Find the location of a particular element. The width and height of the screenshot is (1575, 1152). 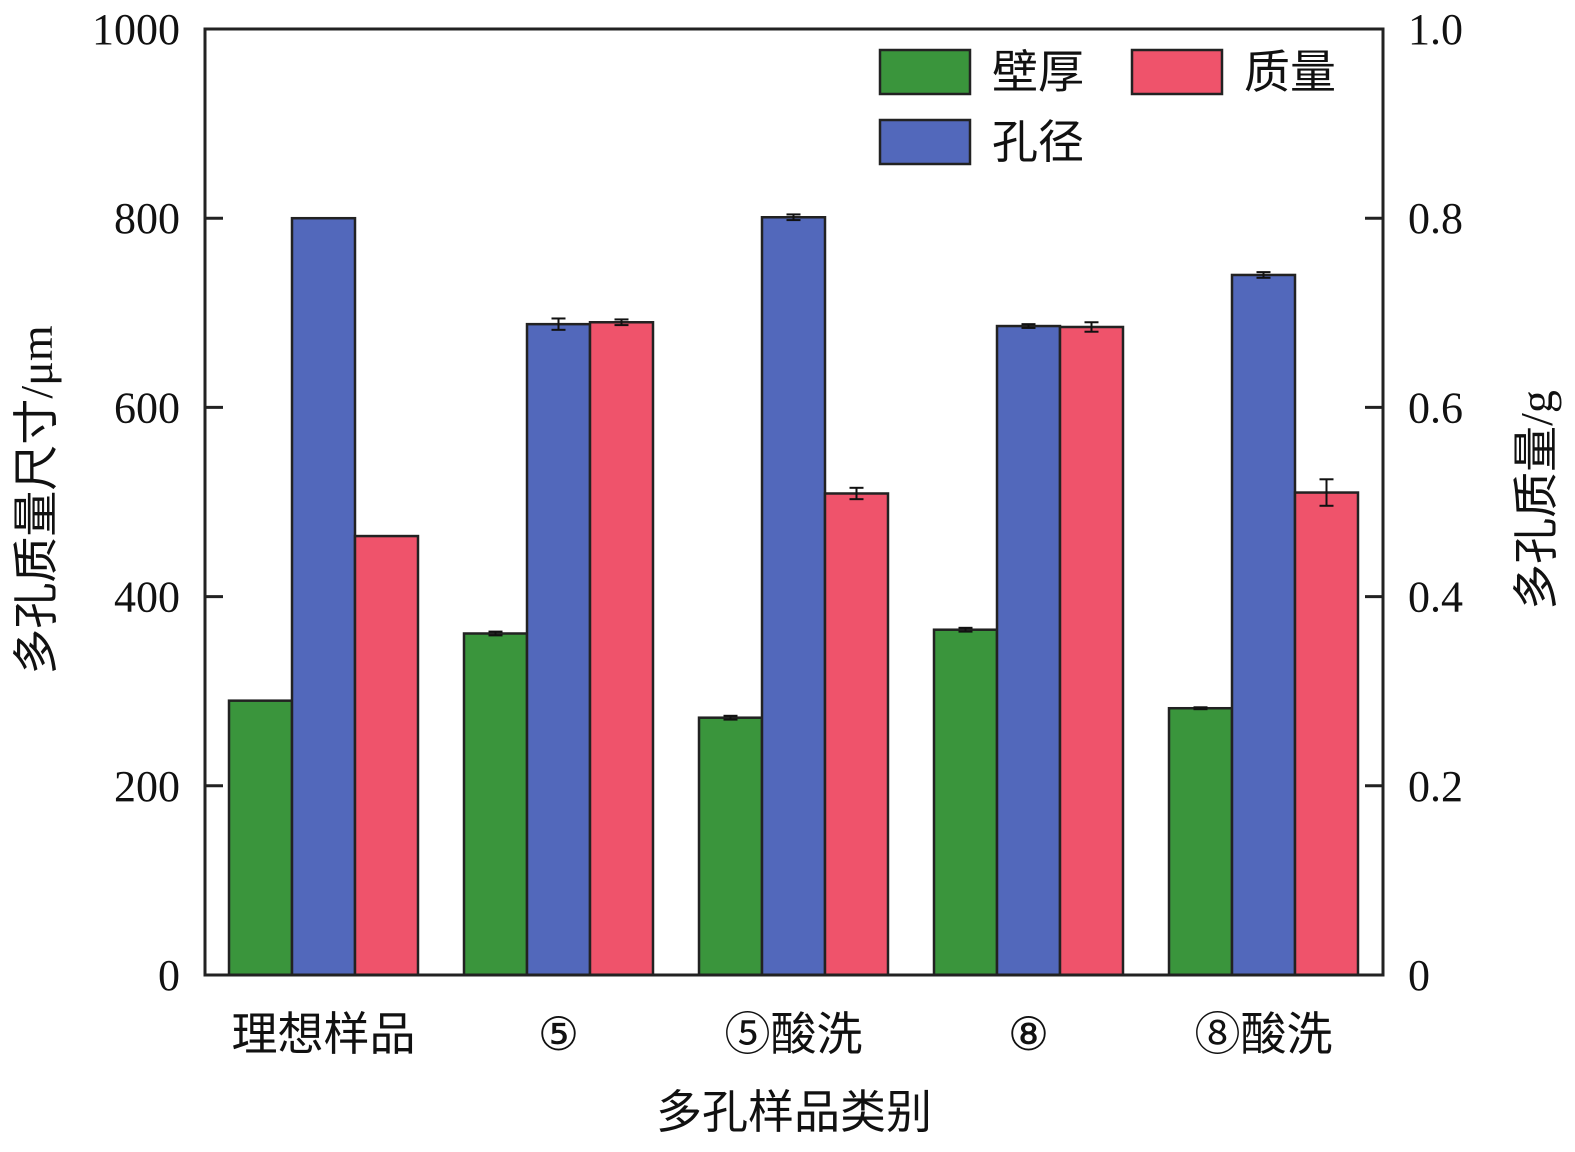

legend-label: 壁厚 is located at coordinates (1038, 72).